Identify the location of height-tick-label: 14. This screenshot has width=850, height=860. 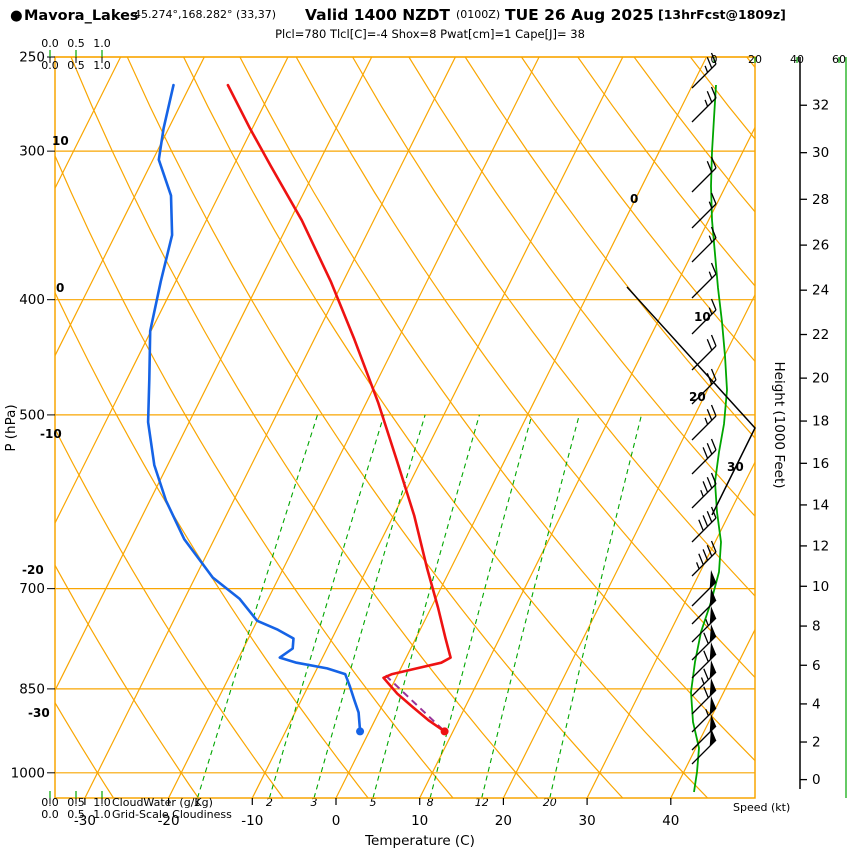
(820, 505).